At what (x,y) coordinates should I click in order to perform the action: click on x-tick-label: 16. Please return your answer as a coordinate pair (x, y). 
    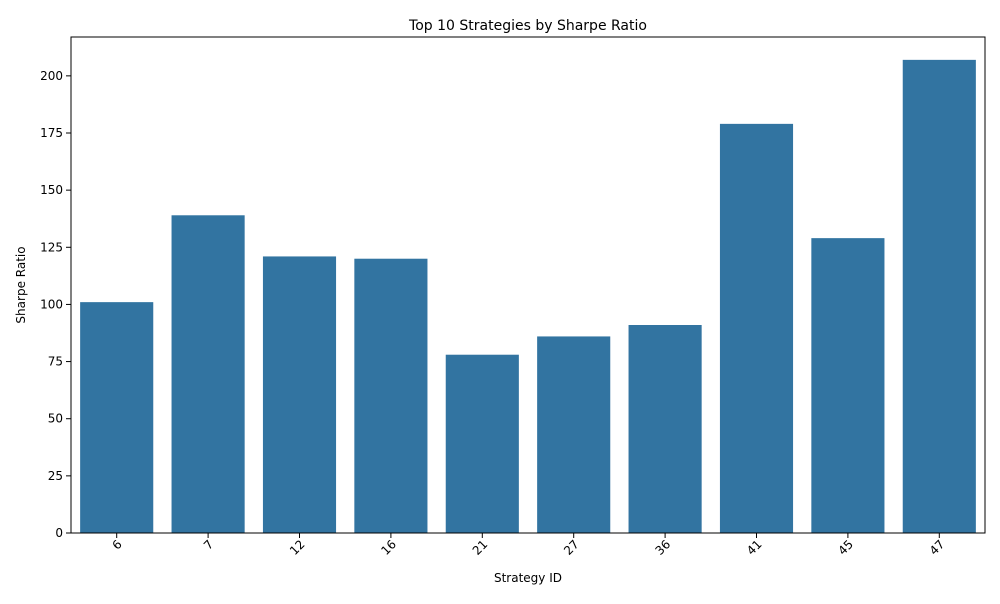
    Looking at the image, I should click on (388, 547).